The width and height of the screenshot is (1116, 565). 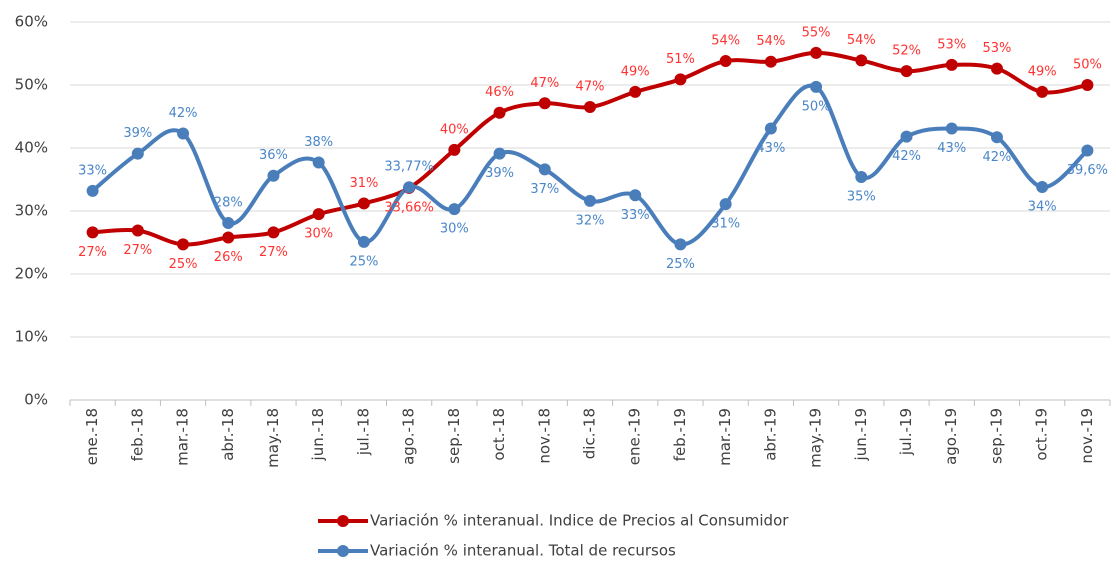 I want to click on data-label: 46%, so click(x=499, y=92).